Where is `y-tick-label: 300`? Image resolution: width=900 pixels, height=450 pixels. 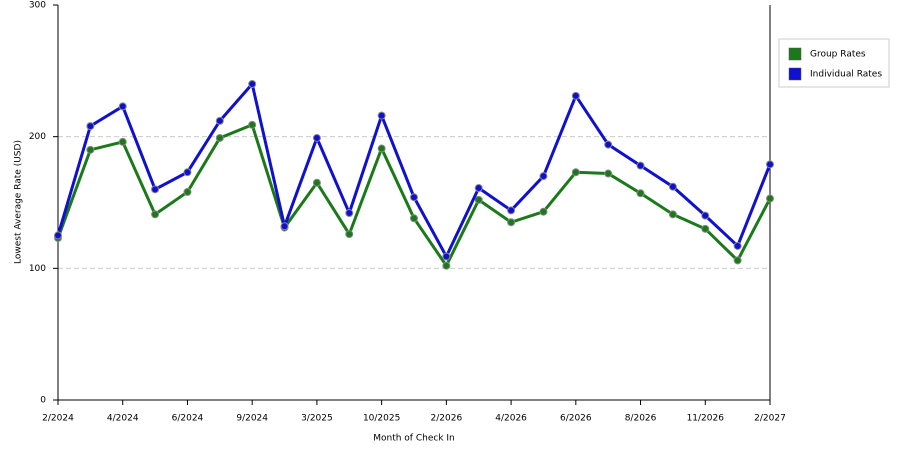
y-tick-label: 300 is located at coordinates (37, 6).